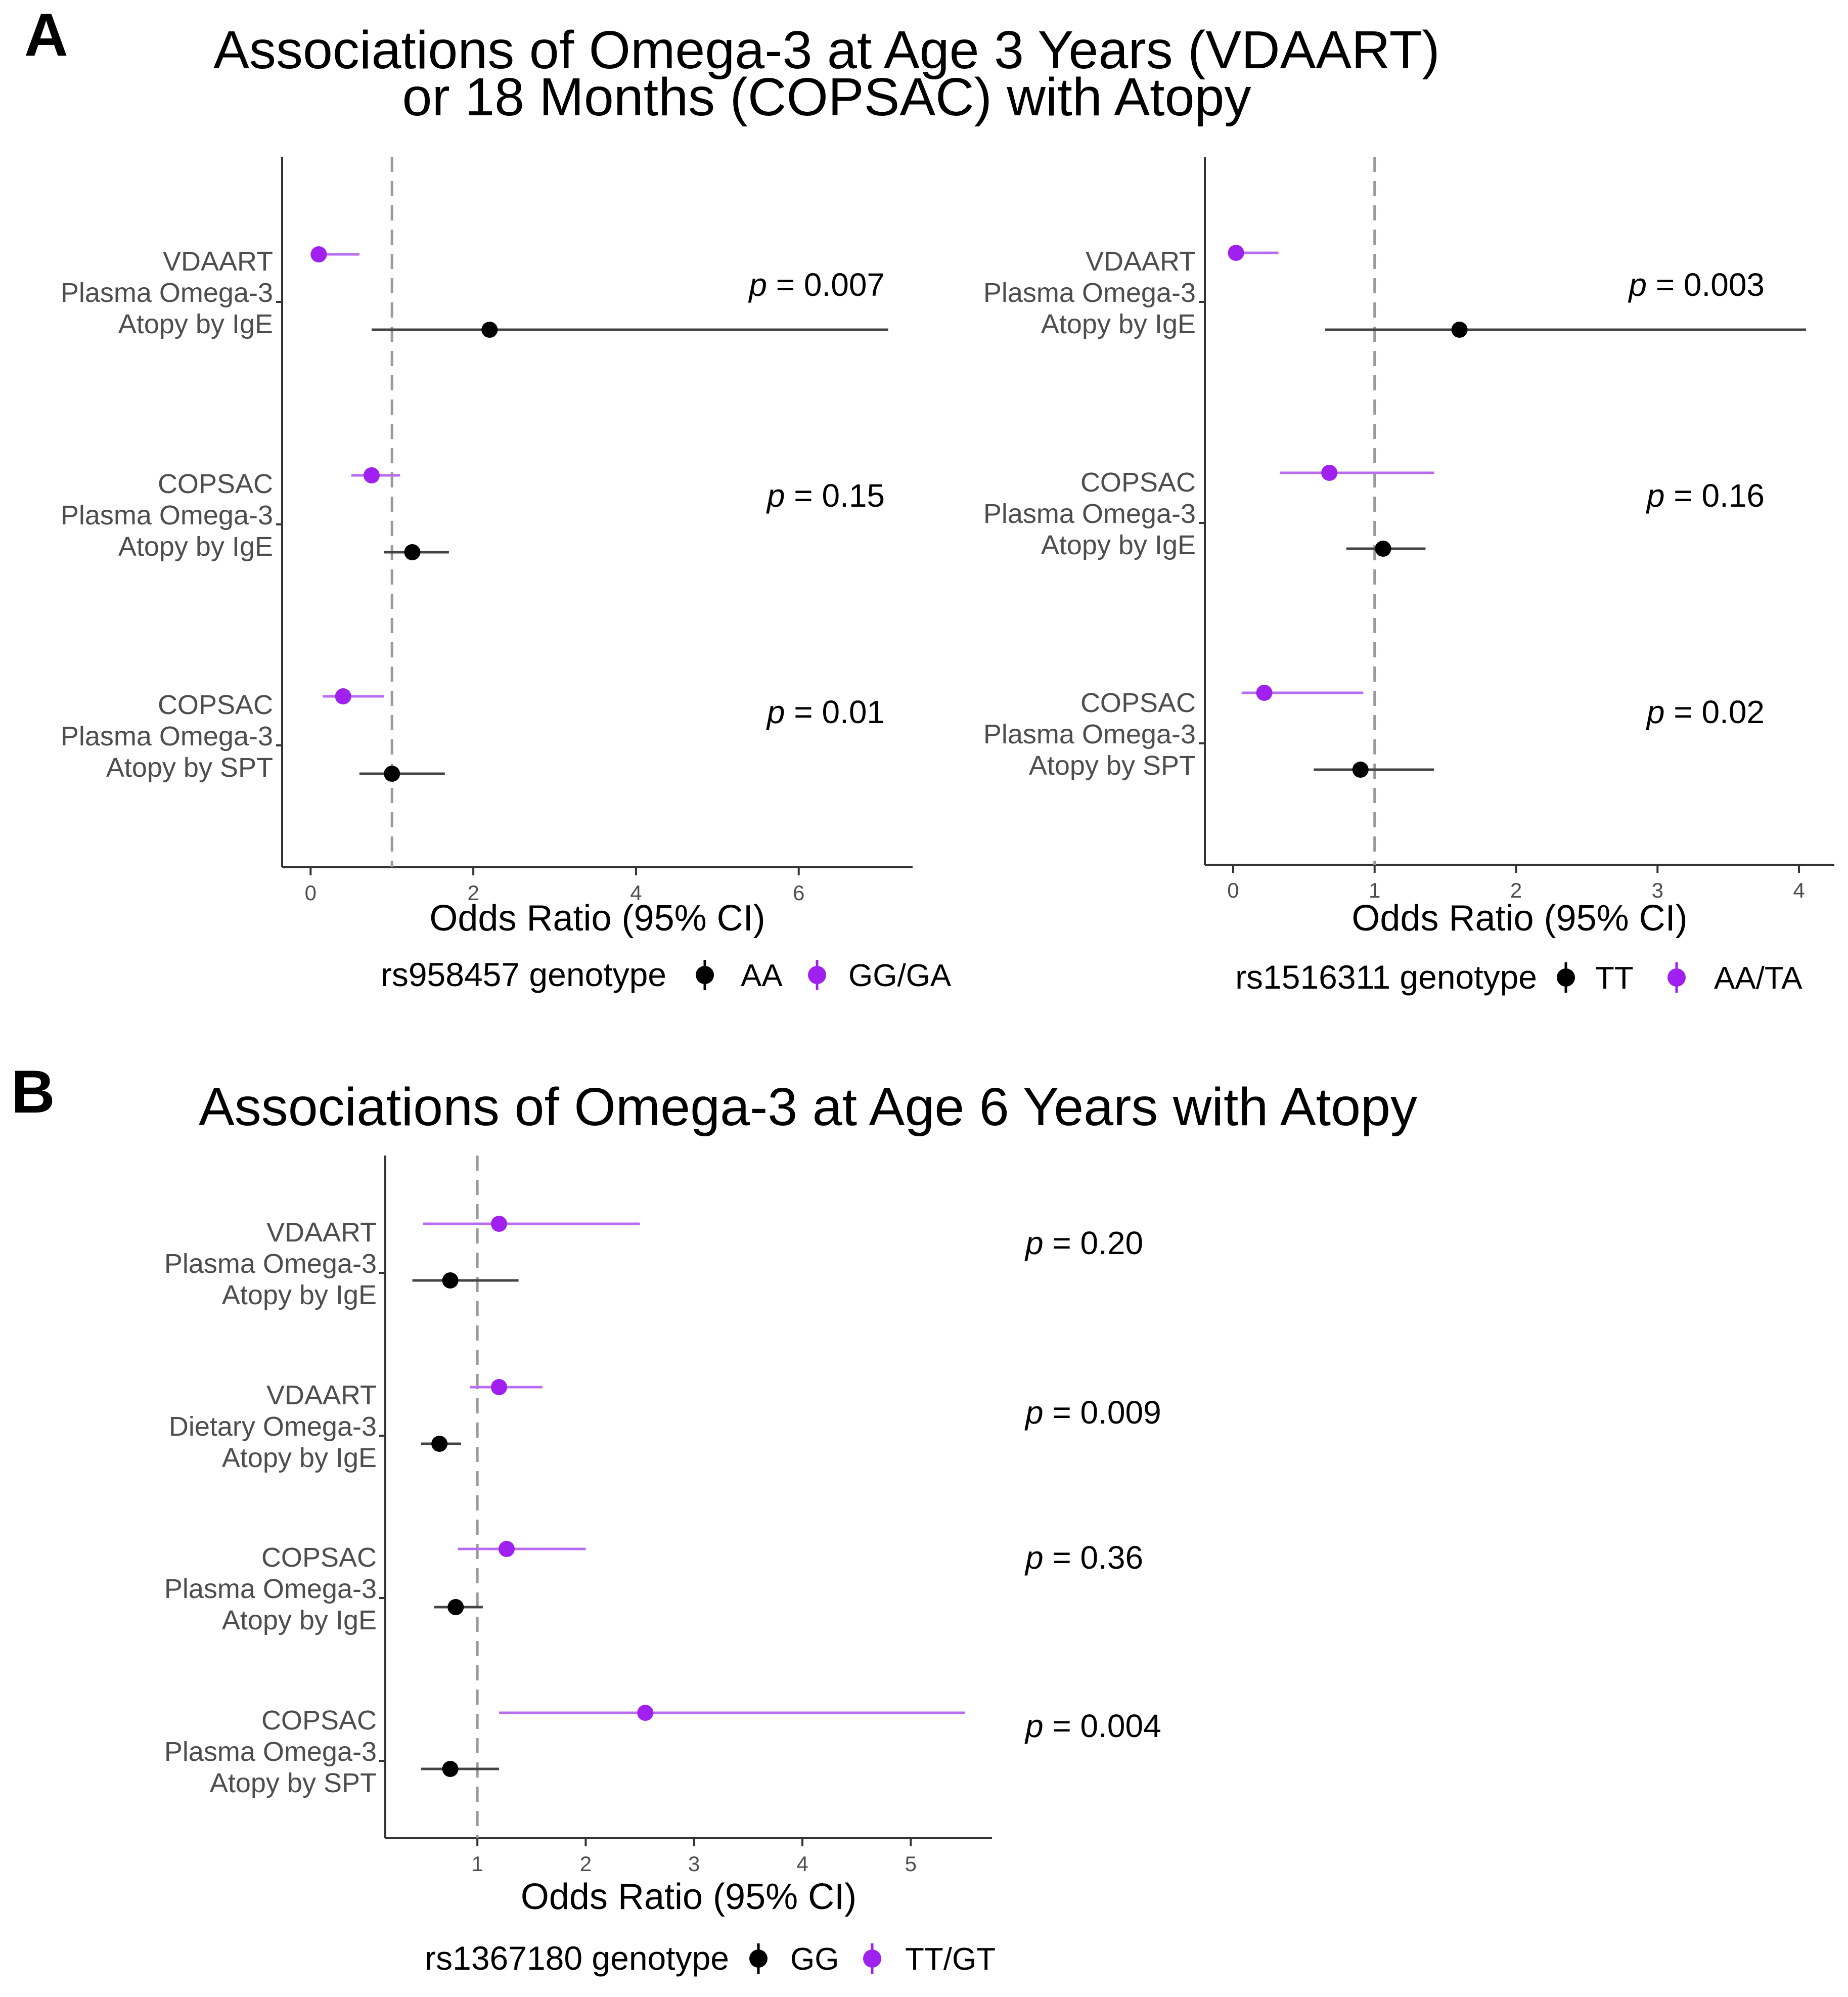 This screenshot has height=1997, width=1848. I want to click on p-value: = 0.15, so click(835, 495).